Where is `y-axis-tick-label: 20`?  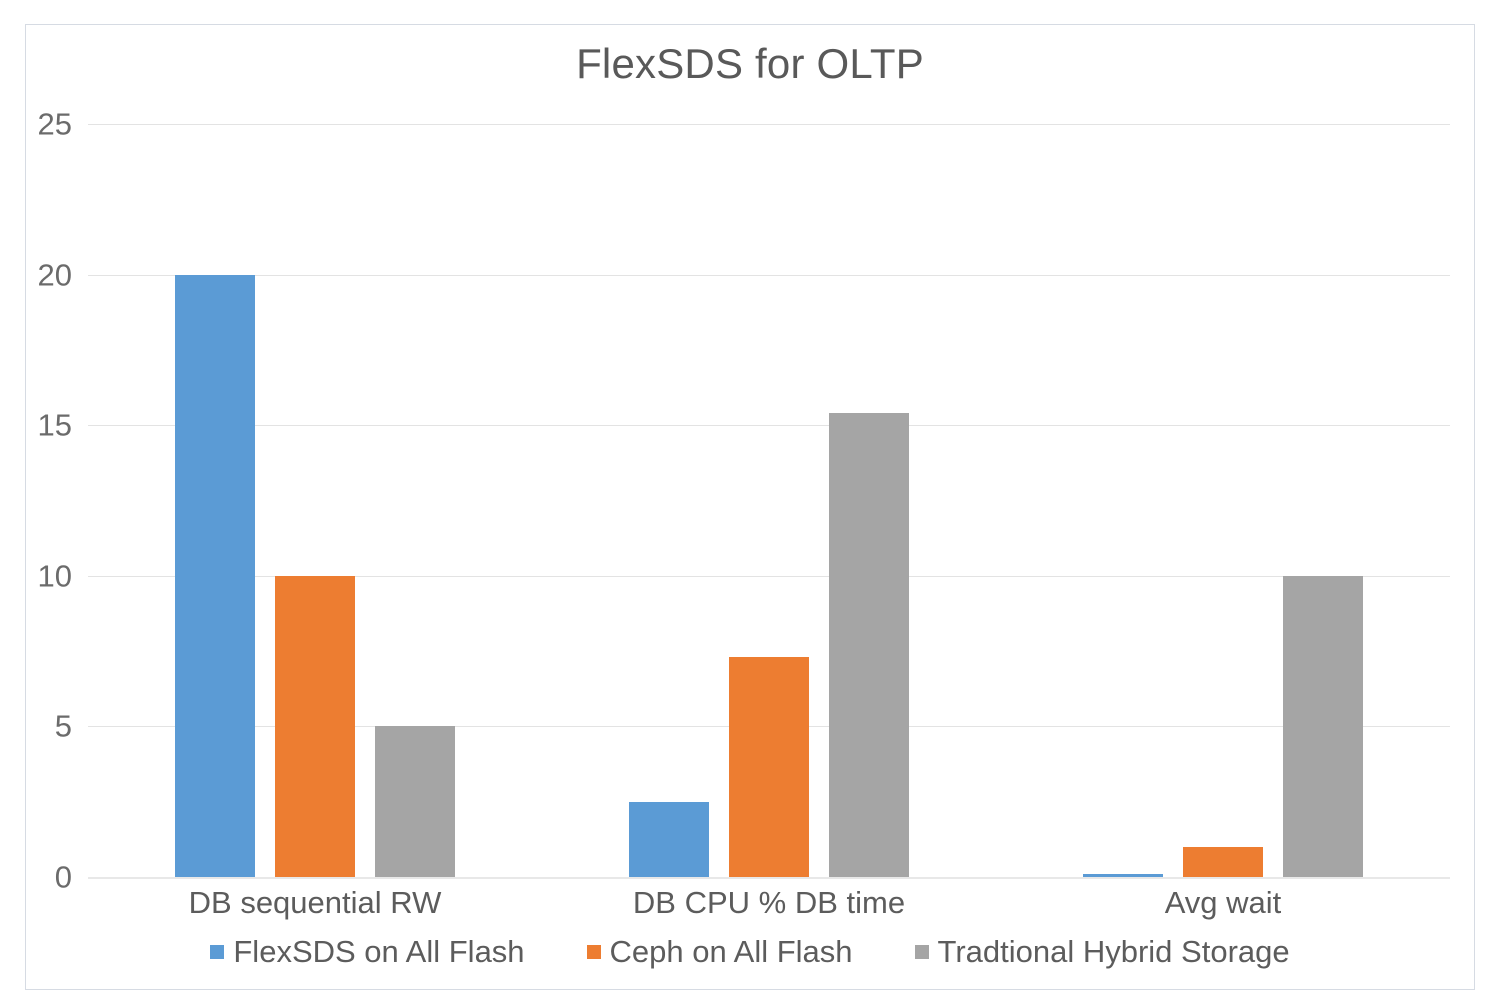 y-axis-tick-label: 20 is located at coordinates (54, 275).